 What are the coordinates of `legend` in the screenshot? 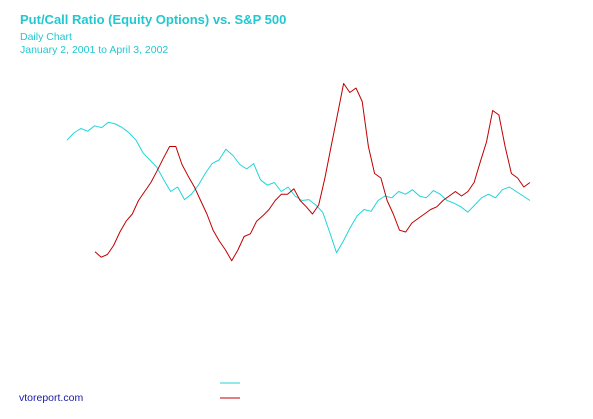 It's located at (230, 390).